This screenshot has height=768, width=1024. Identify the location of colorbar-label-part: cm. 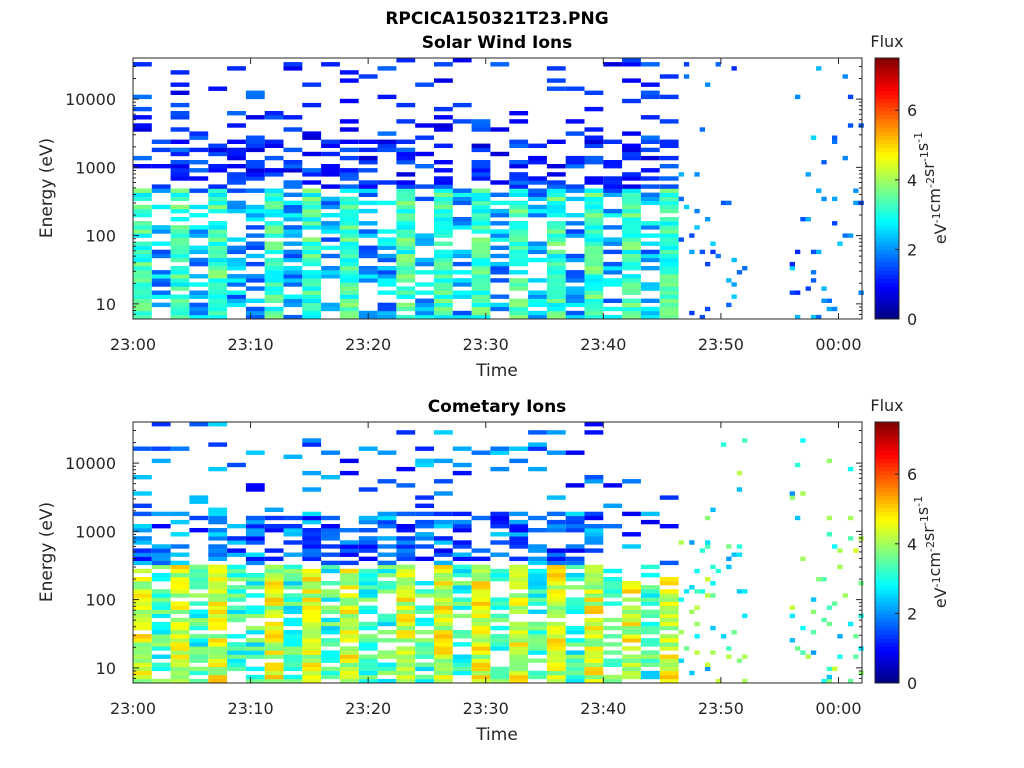
(934, 564).